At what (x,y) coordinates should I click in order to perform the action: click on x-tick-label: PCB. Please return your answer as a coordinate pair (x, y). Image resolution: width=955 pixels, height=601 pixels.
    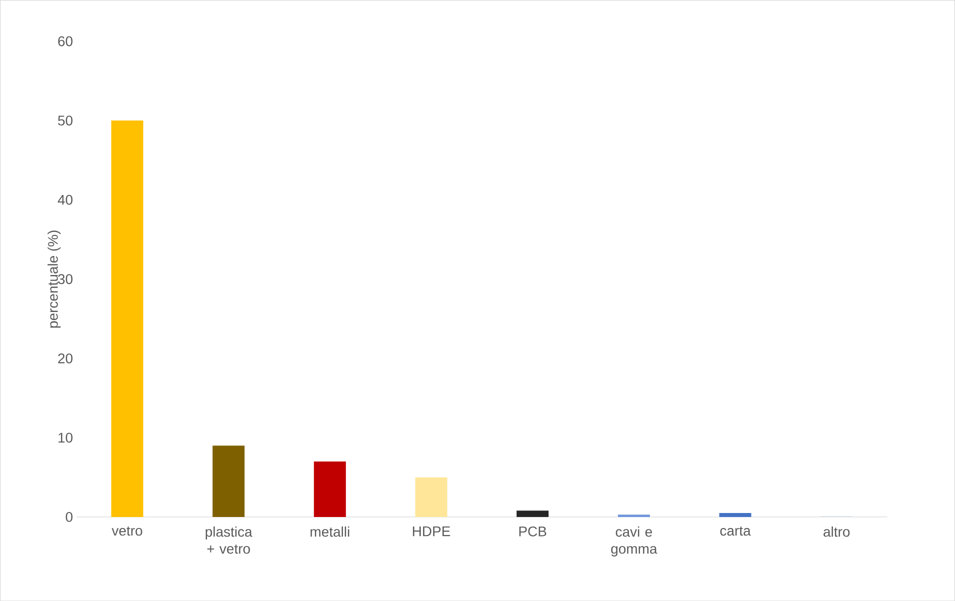
    Looking at the image, I should click on (532, 531).